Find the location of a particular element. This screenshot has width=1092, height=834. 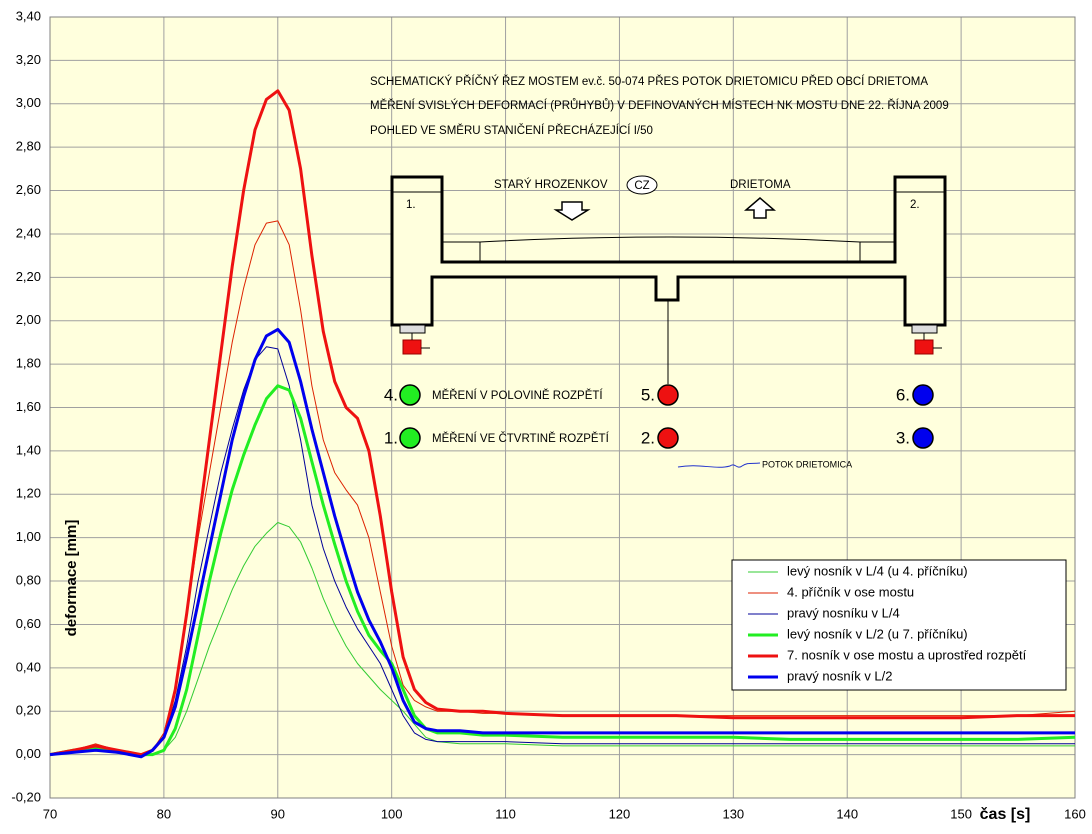

y-tick-label: 1,00 is located at coordinates (28, 536).